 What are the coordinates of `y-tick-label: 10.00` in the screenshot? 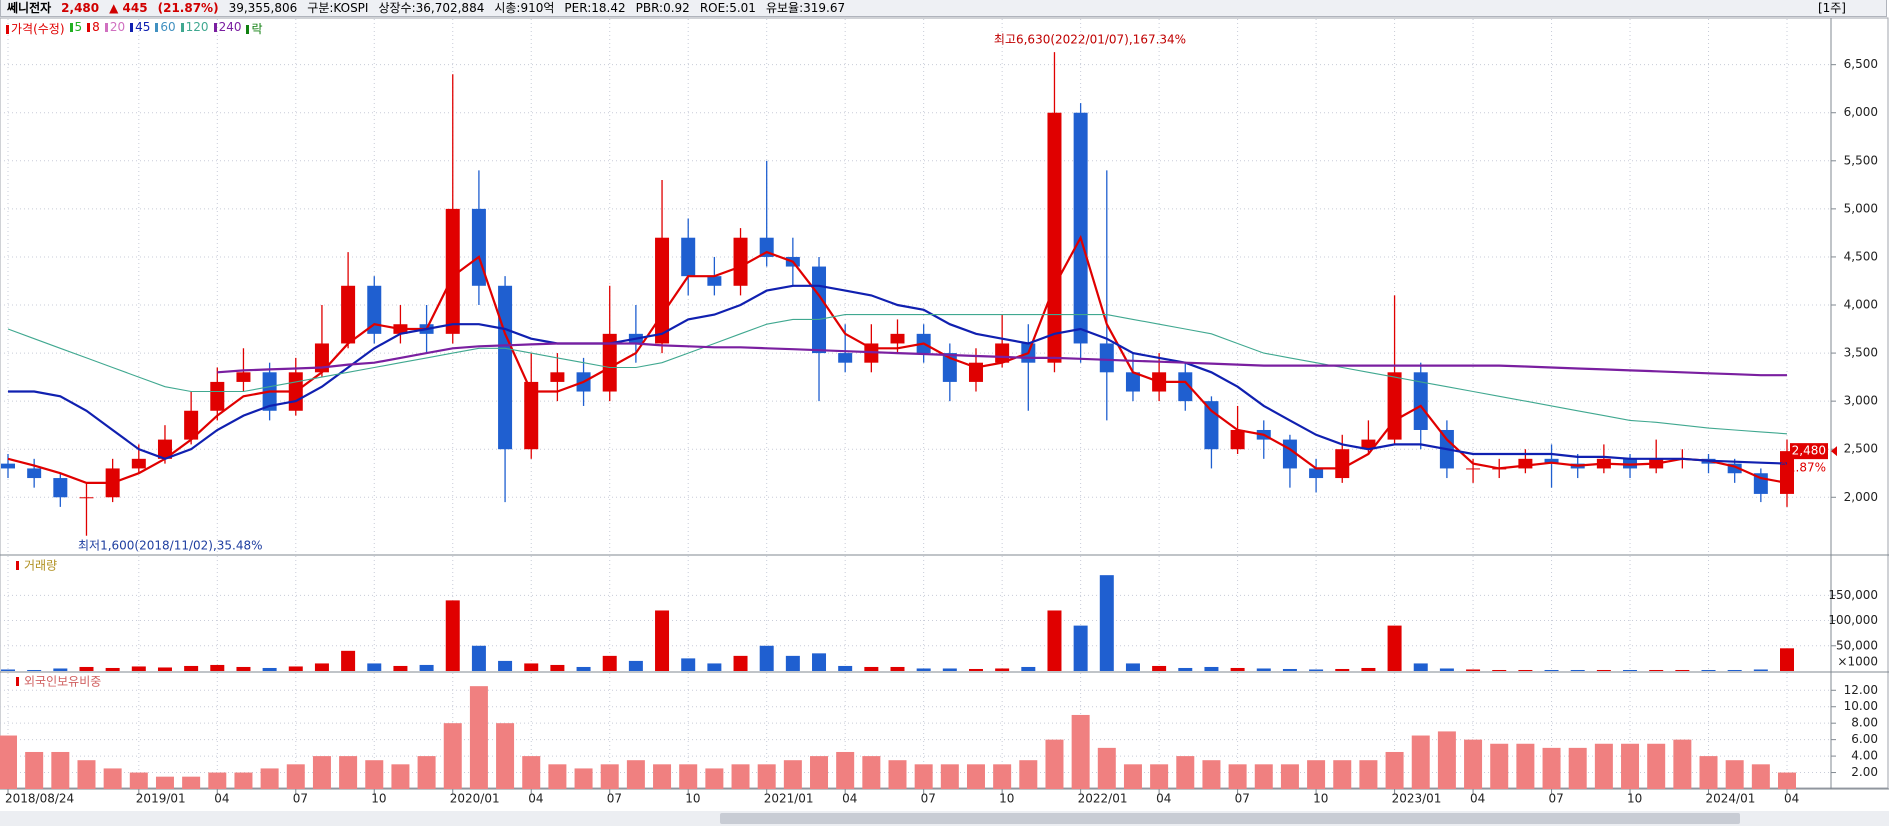 It's located at (1861, 706).